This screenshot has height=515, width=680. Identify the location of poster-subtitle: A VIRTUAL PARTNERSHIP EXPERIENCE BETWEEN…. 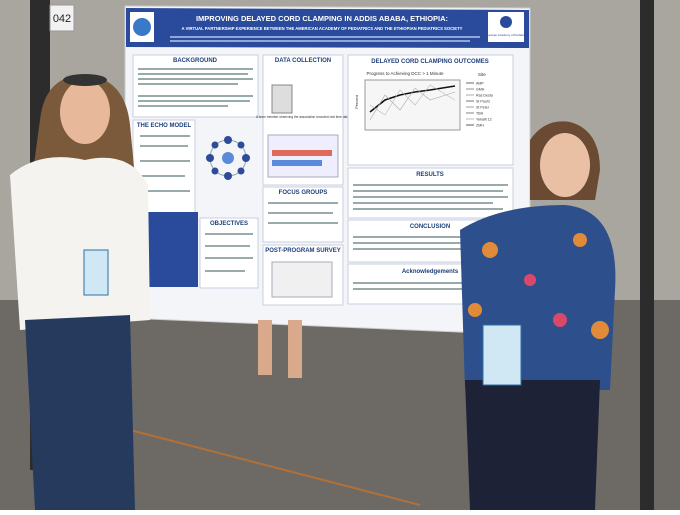
(322, 28).